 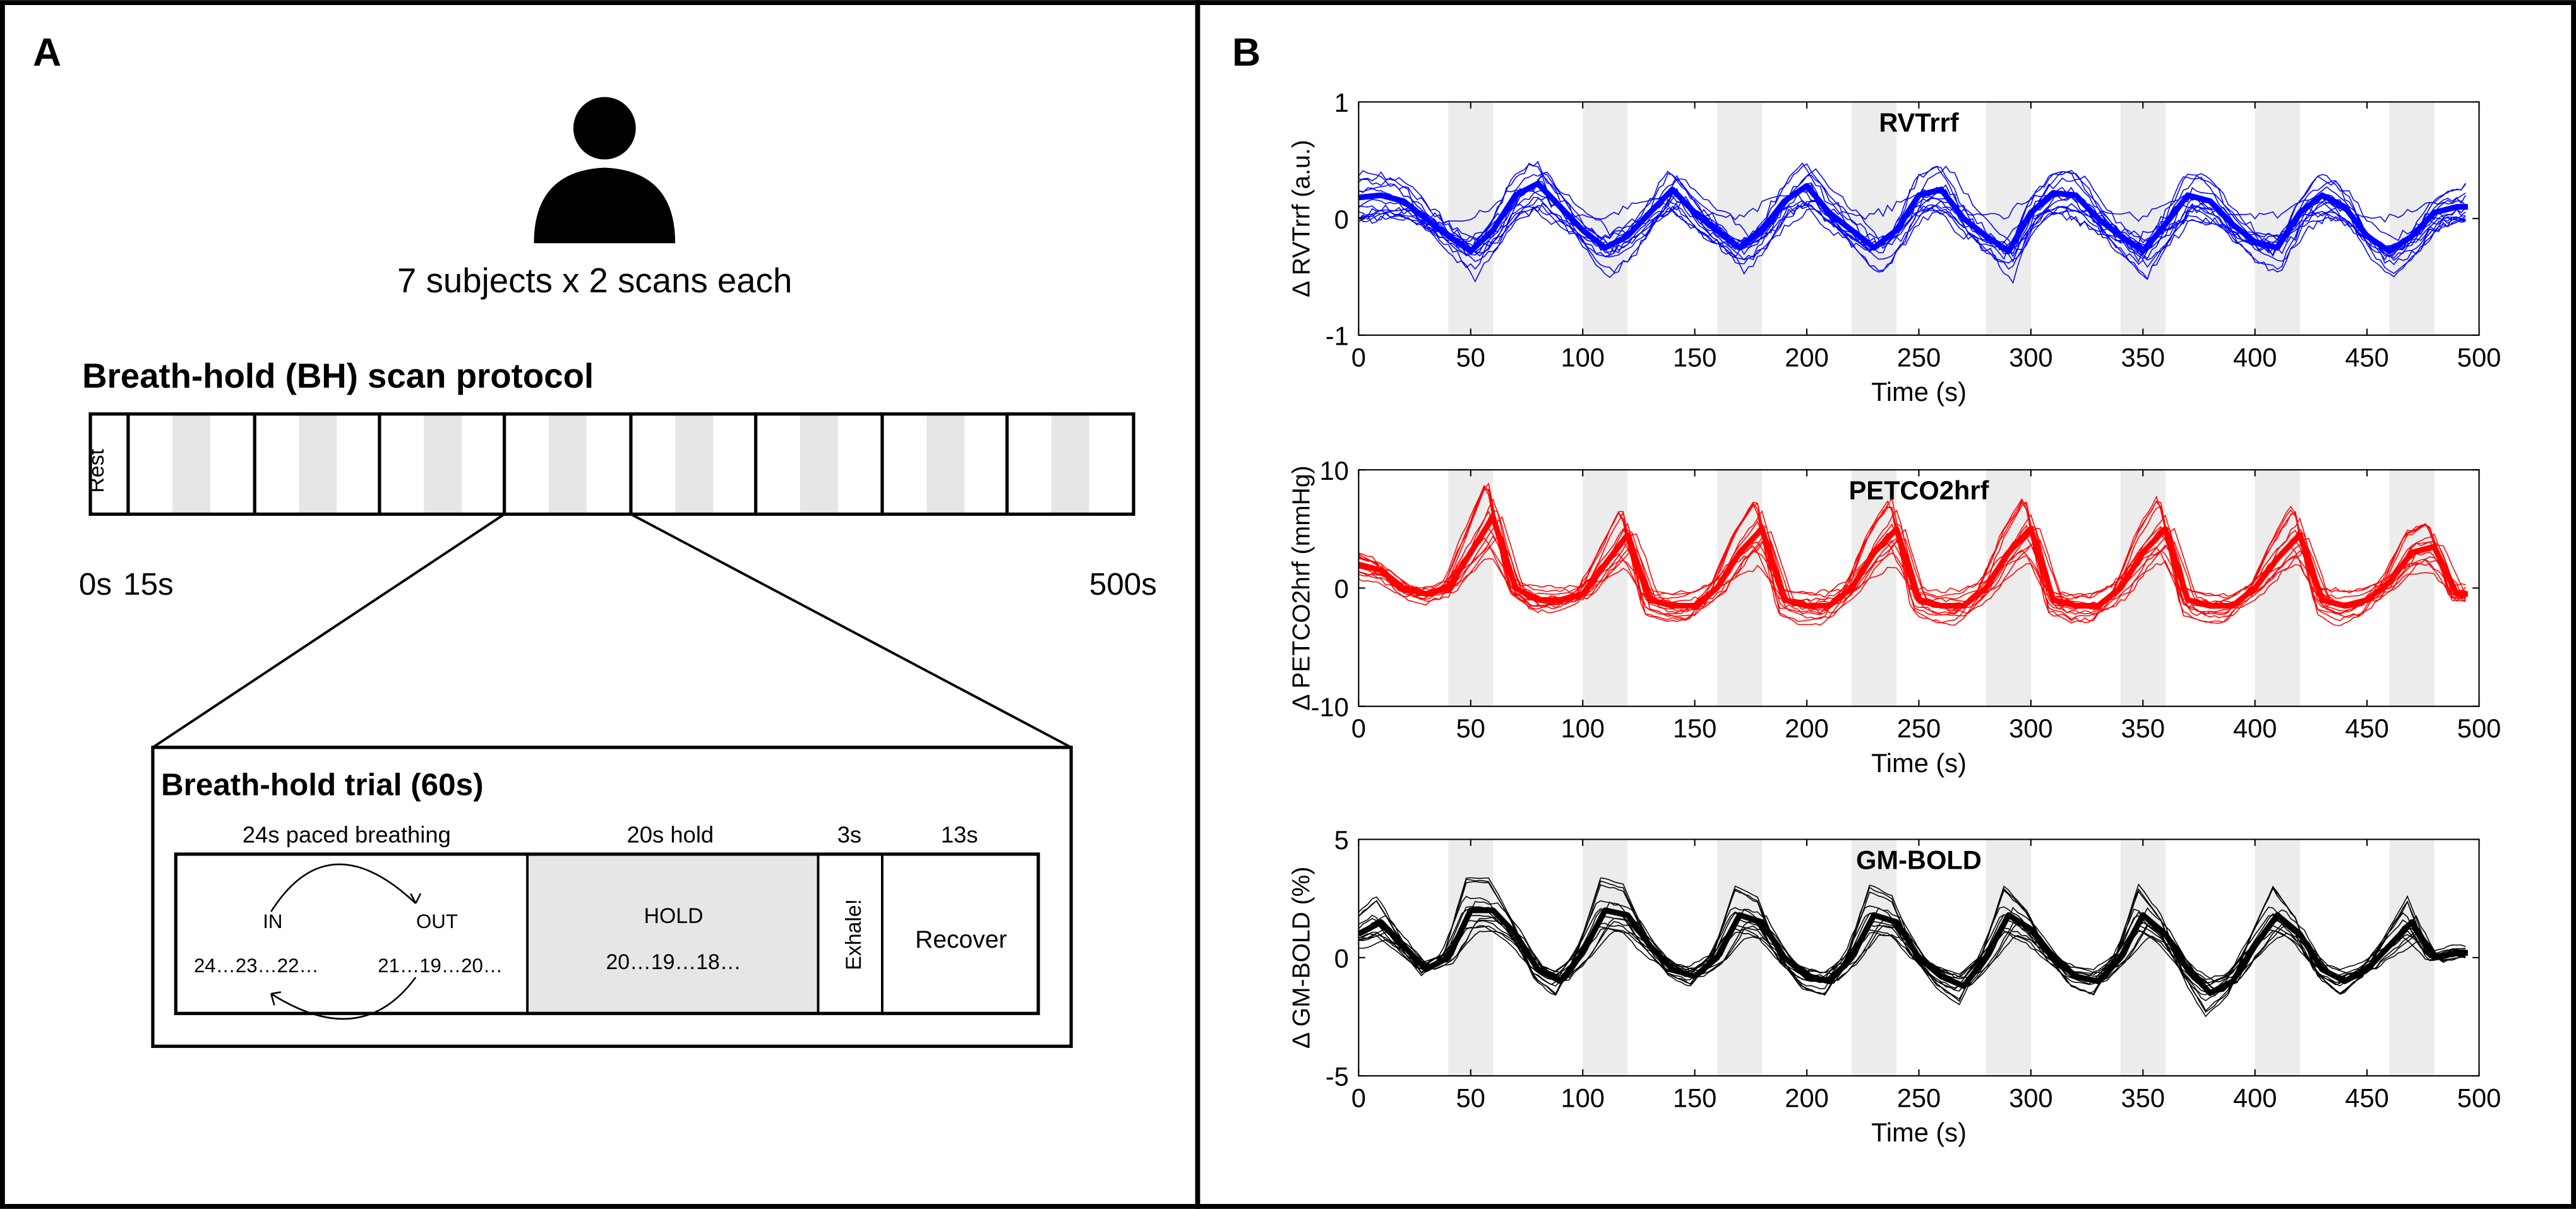 I want to click on zoom-line-left, so click(x=328, y=631).